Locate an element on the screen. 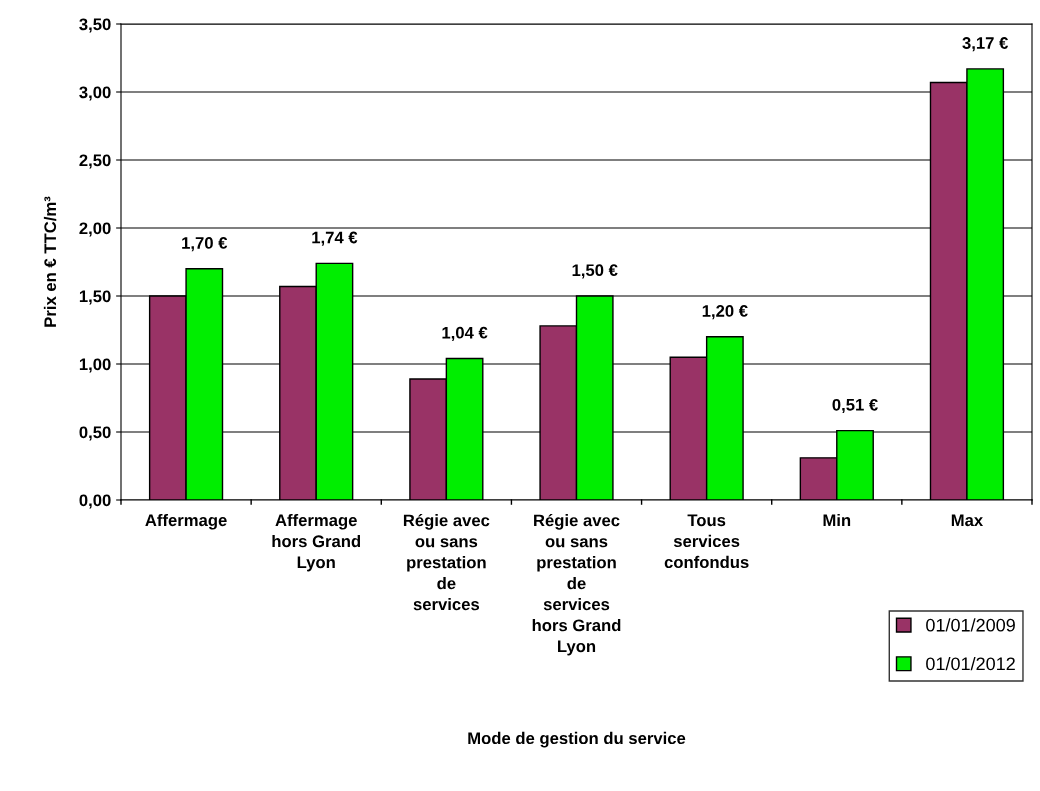  x-tick-label: Max is located at coordinates (967, 520).